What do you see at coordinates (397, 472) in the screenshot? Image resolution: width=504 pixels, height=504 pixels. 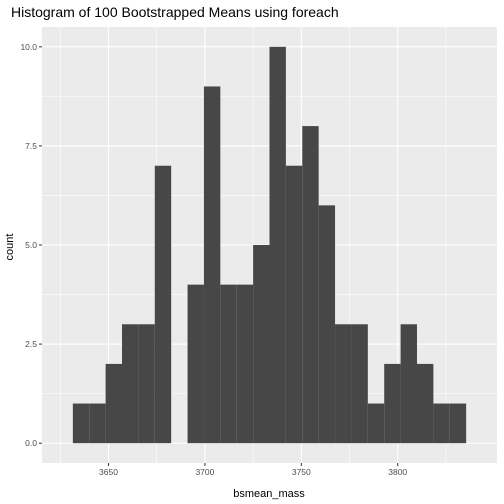 I see `x-tick-label: 3800` at bounding box center [397, 472].